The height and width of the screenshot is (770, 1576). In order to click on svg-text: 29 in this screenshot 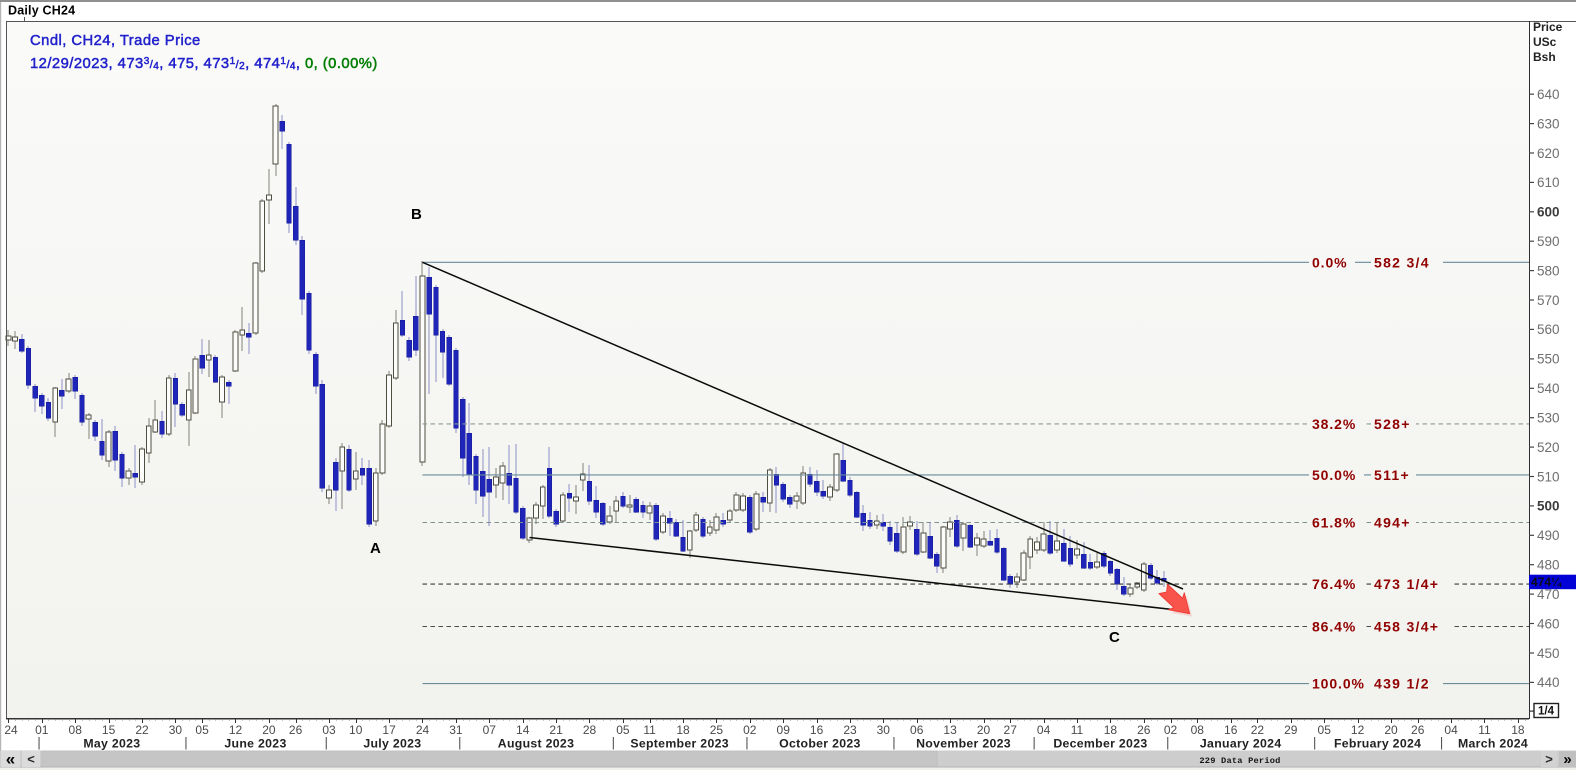, I will do `click(1291, 730)`.